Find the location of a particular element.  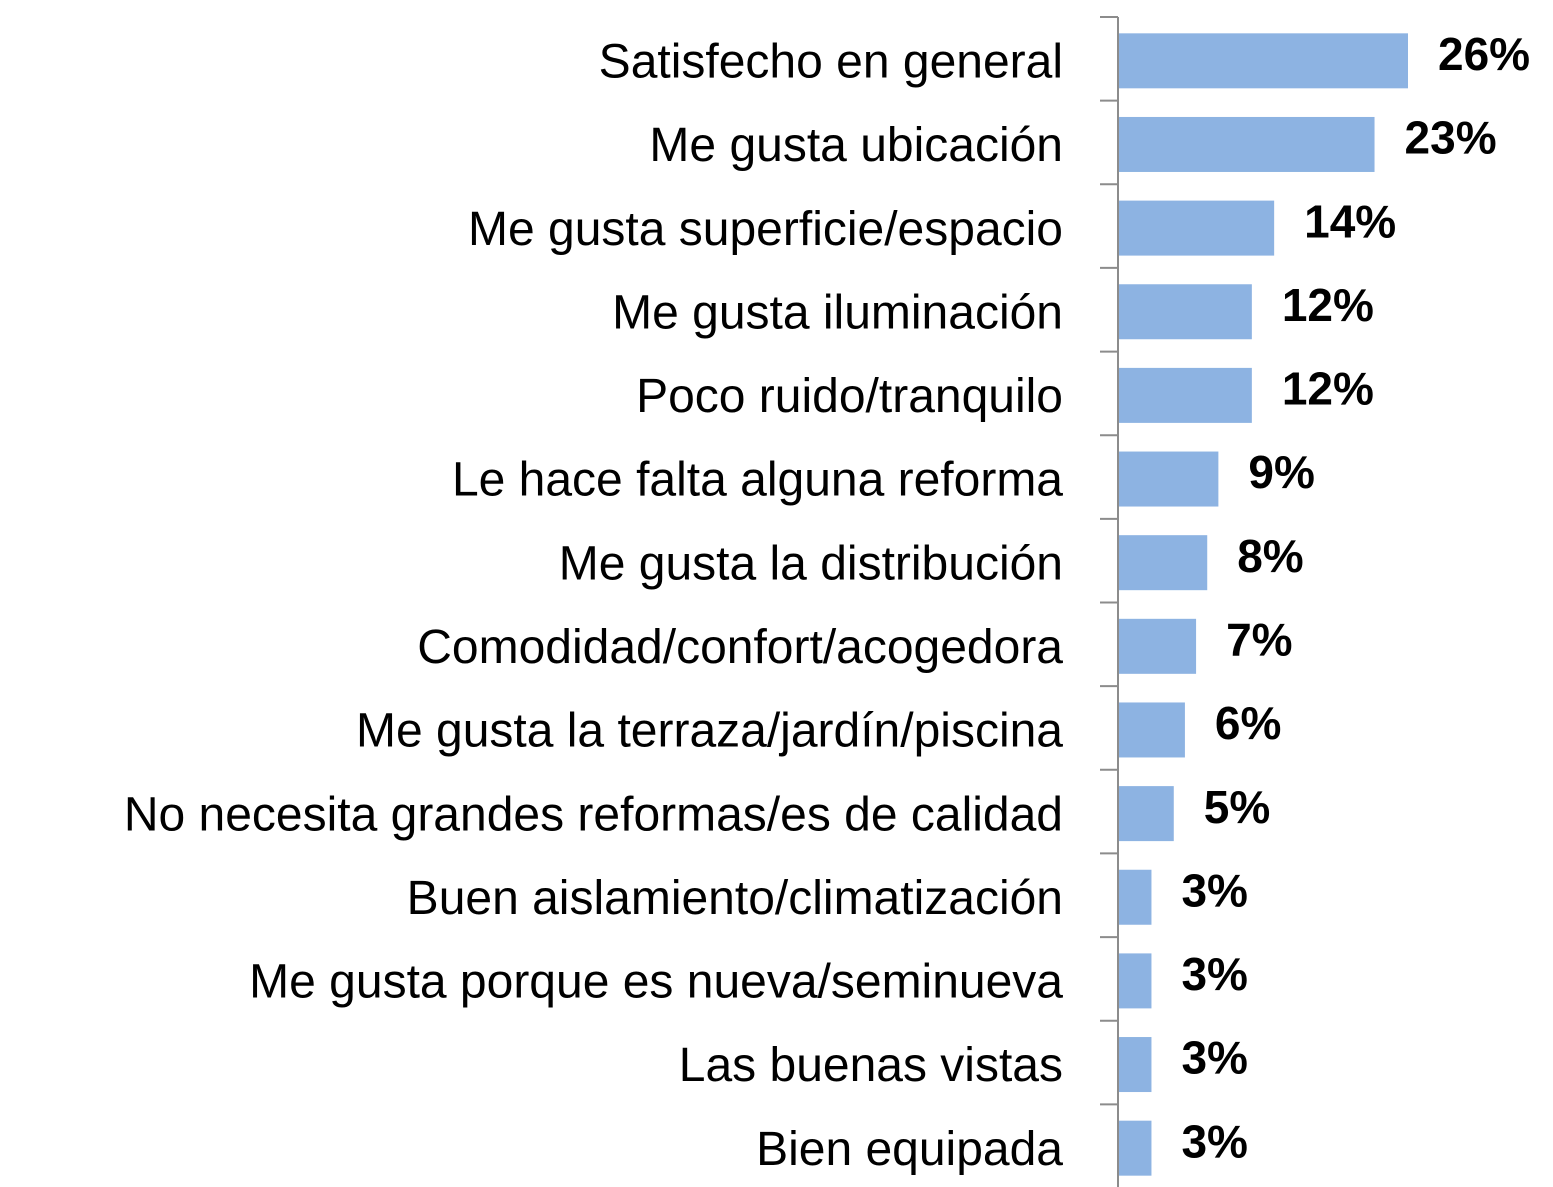

category-label: Satisfecho en general is located at coordinates (831, 61).